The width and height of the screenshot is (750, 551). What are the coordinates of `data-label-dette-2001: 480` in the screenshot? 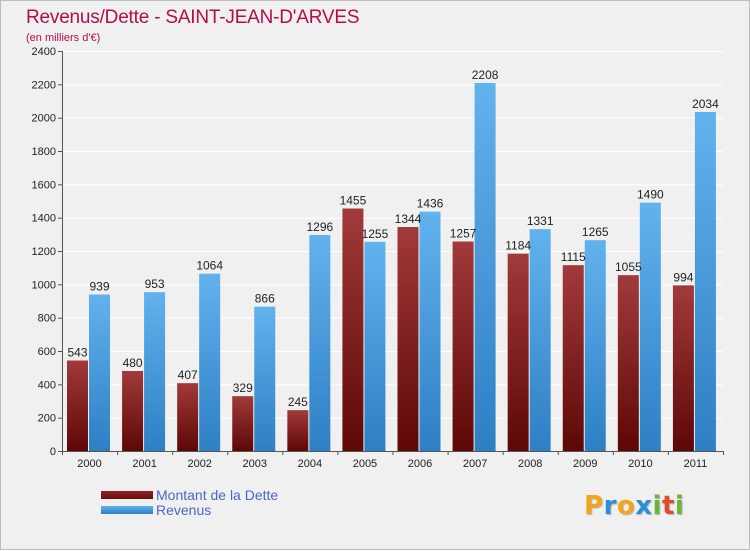 It's located at (133, 363).